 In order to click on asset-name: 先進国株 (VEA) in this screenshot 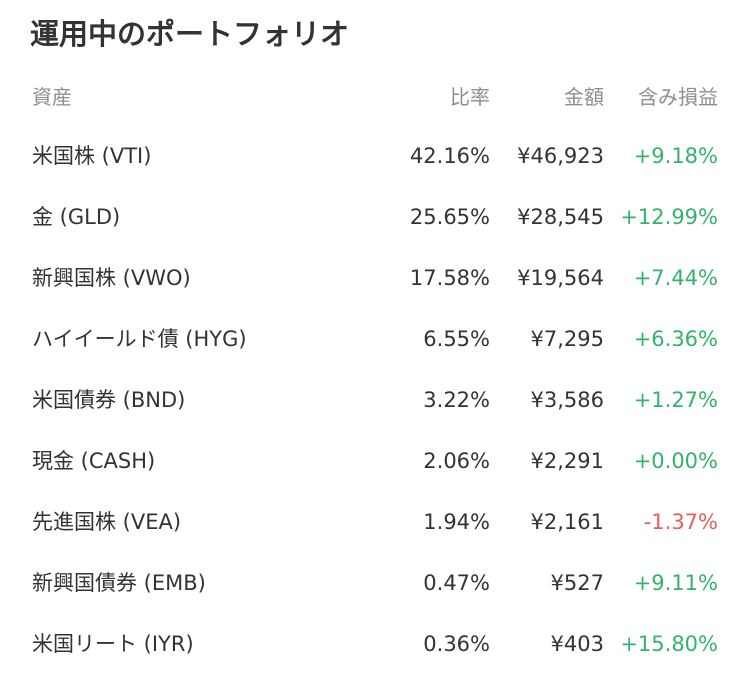, I will do `click(107, 522)`.